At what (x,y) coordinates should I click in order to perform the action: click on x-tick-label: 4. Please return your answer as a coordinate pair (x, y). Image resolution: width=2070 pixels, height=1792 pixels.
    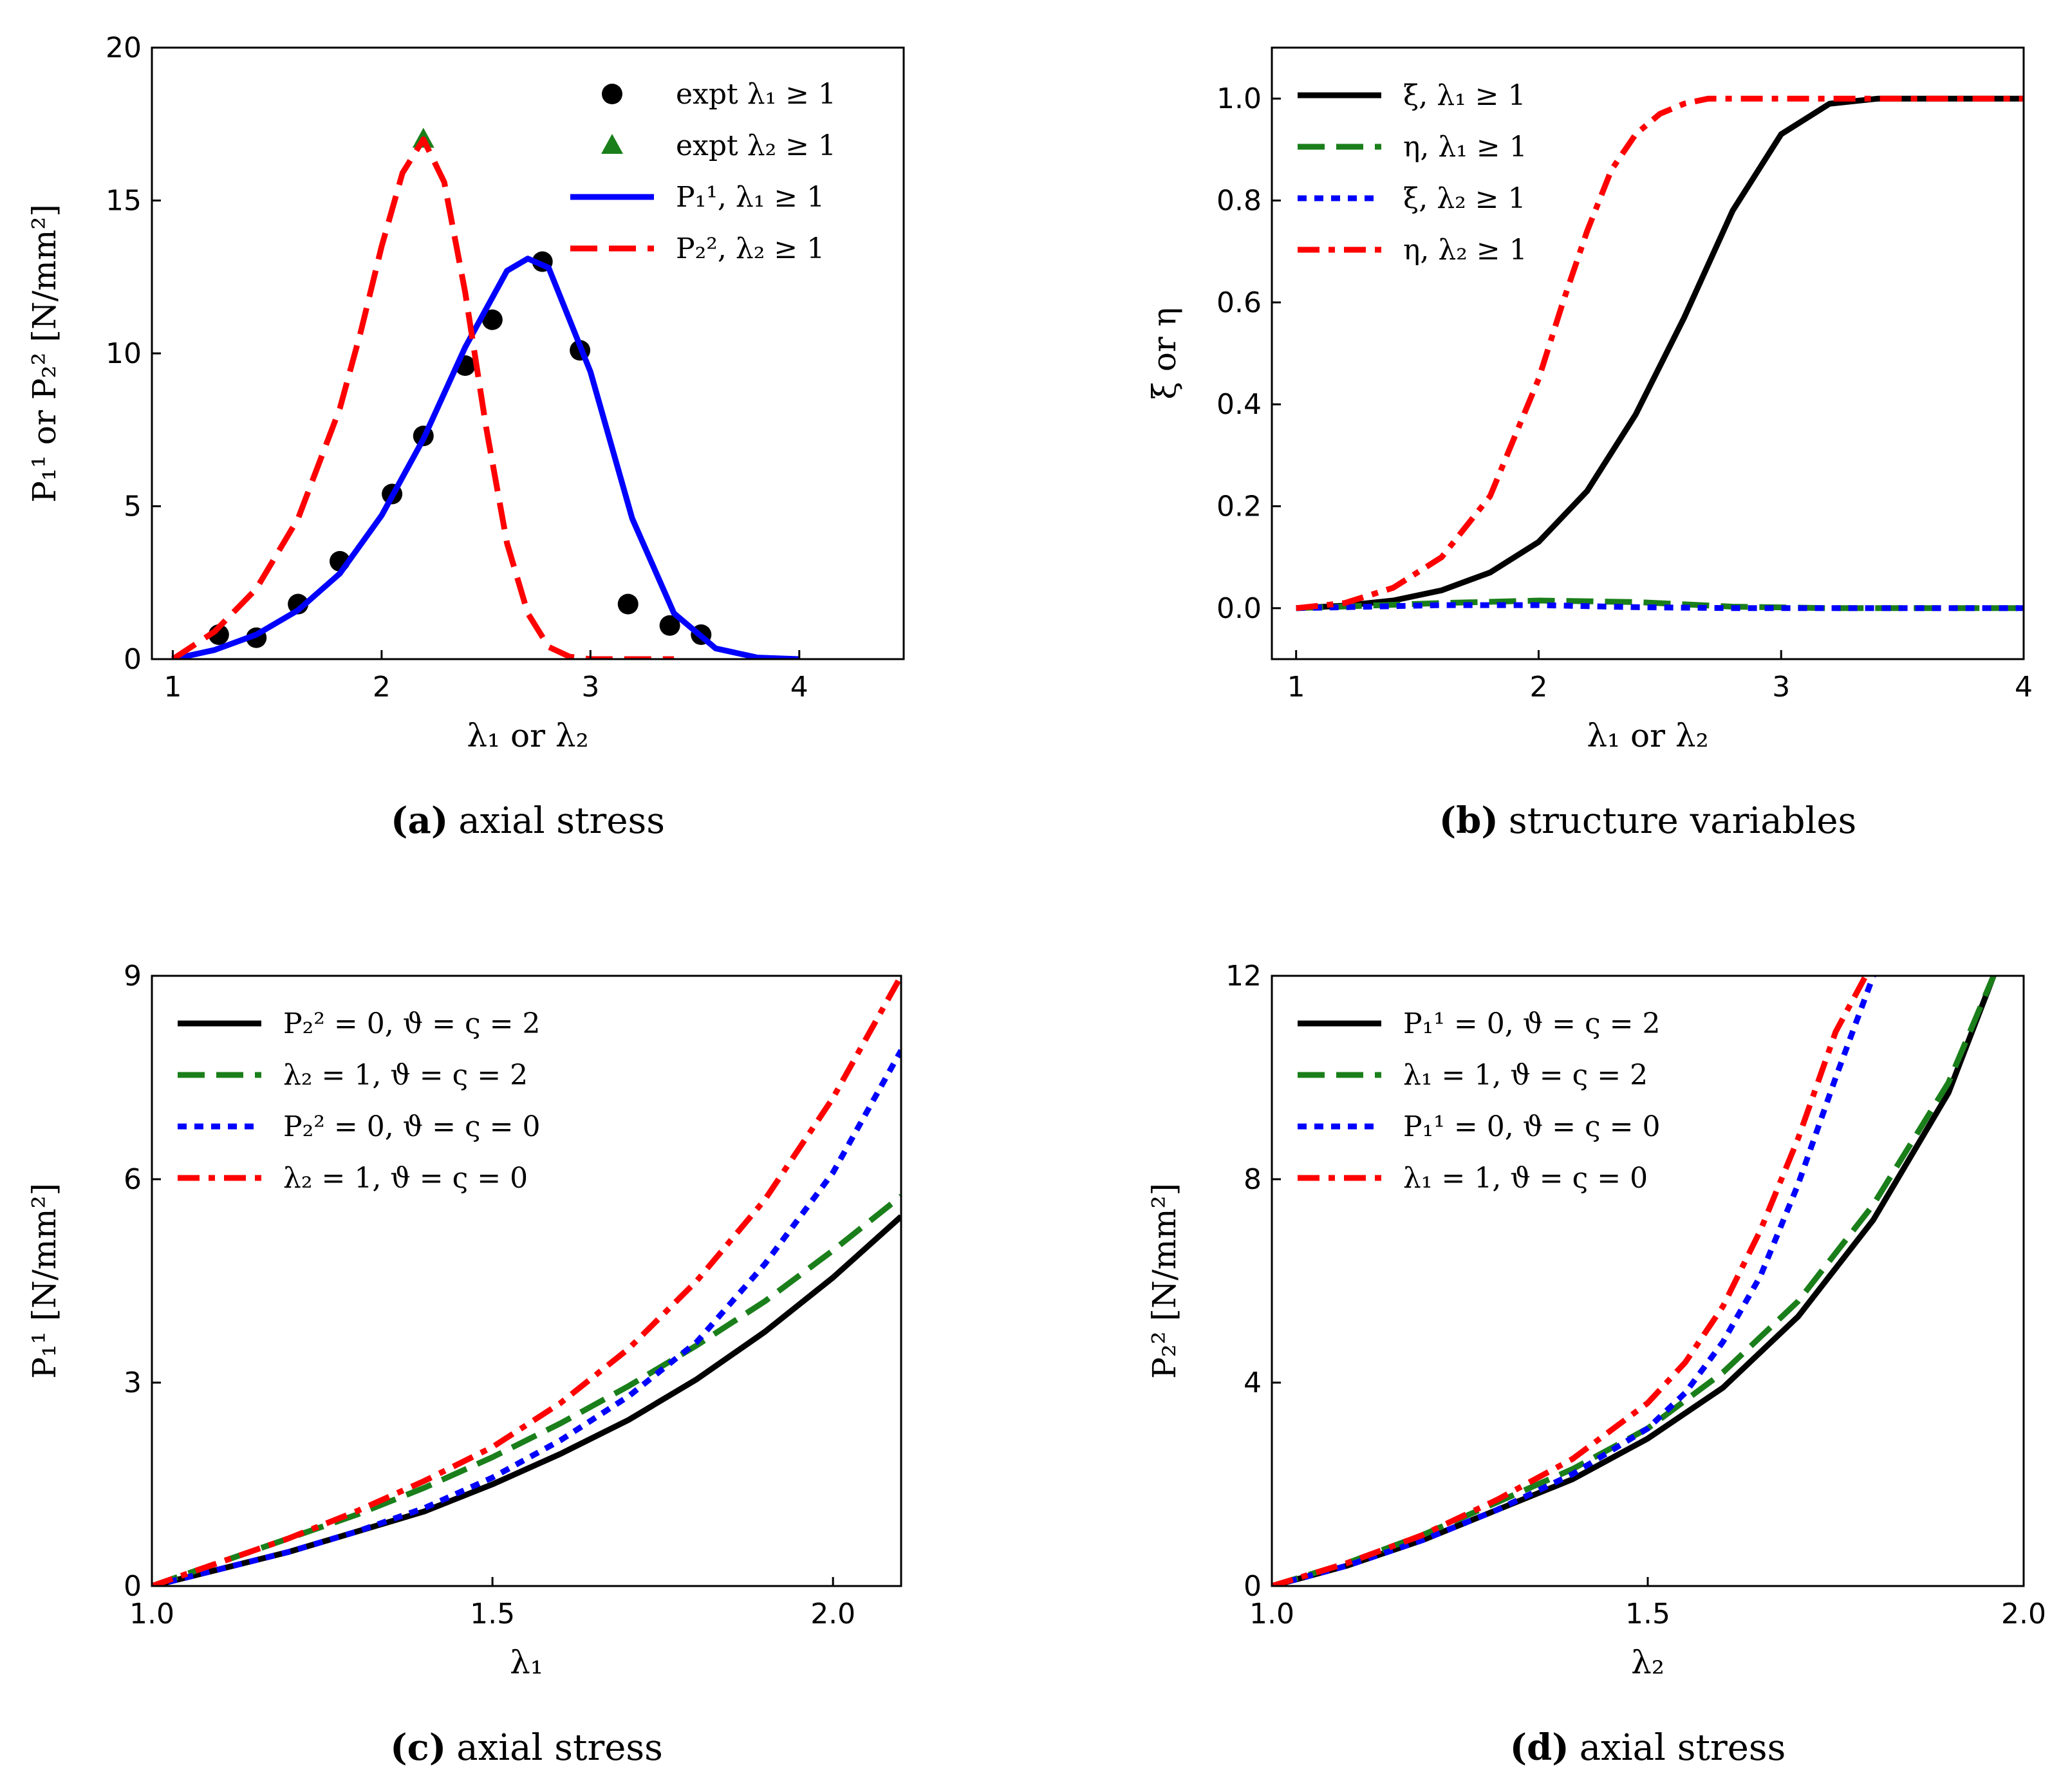
    Looking at the image, I should click on (799, 687).